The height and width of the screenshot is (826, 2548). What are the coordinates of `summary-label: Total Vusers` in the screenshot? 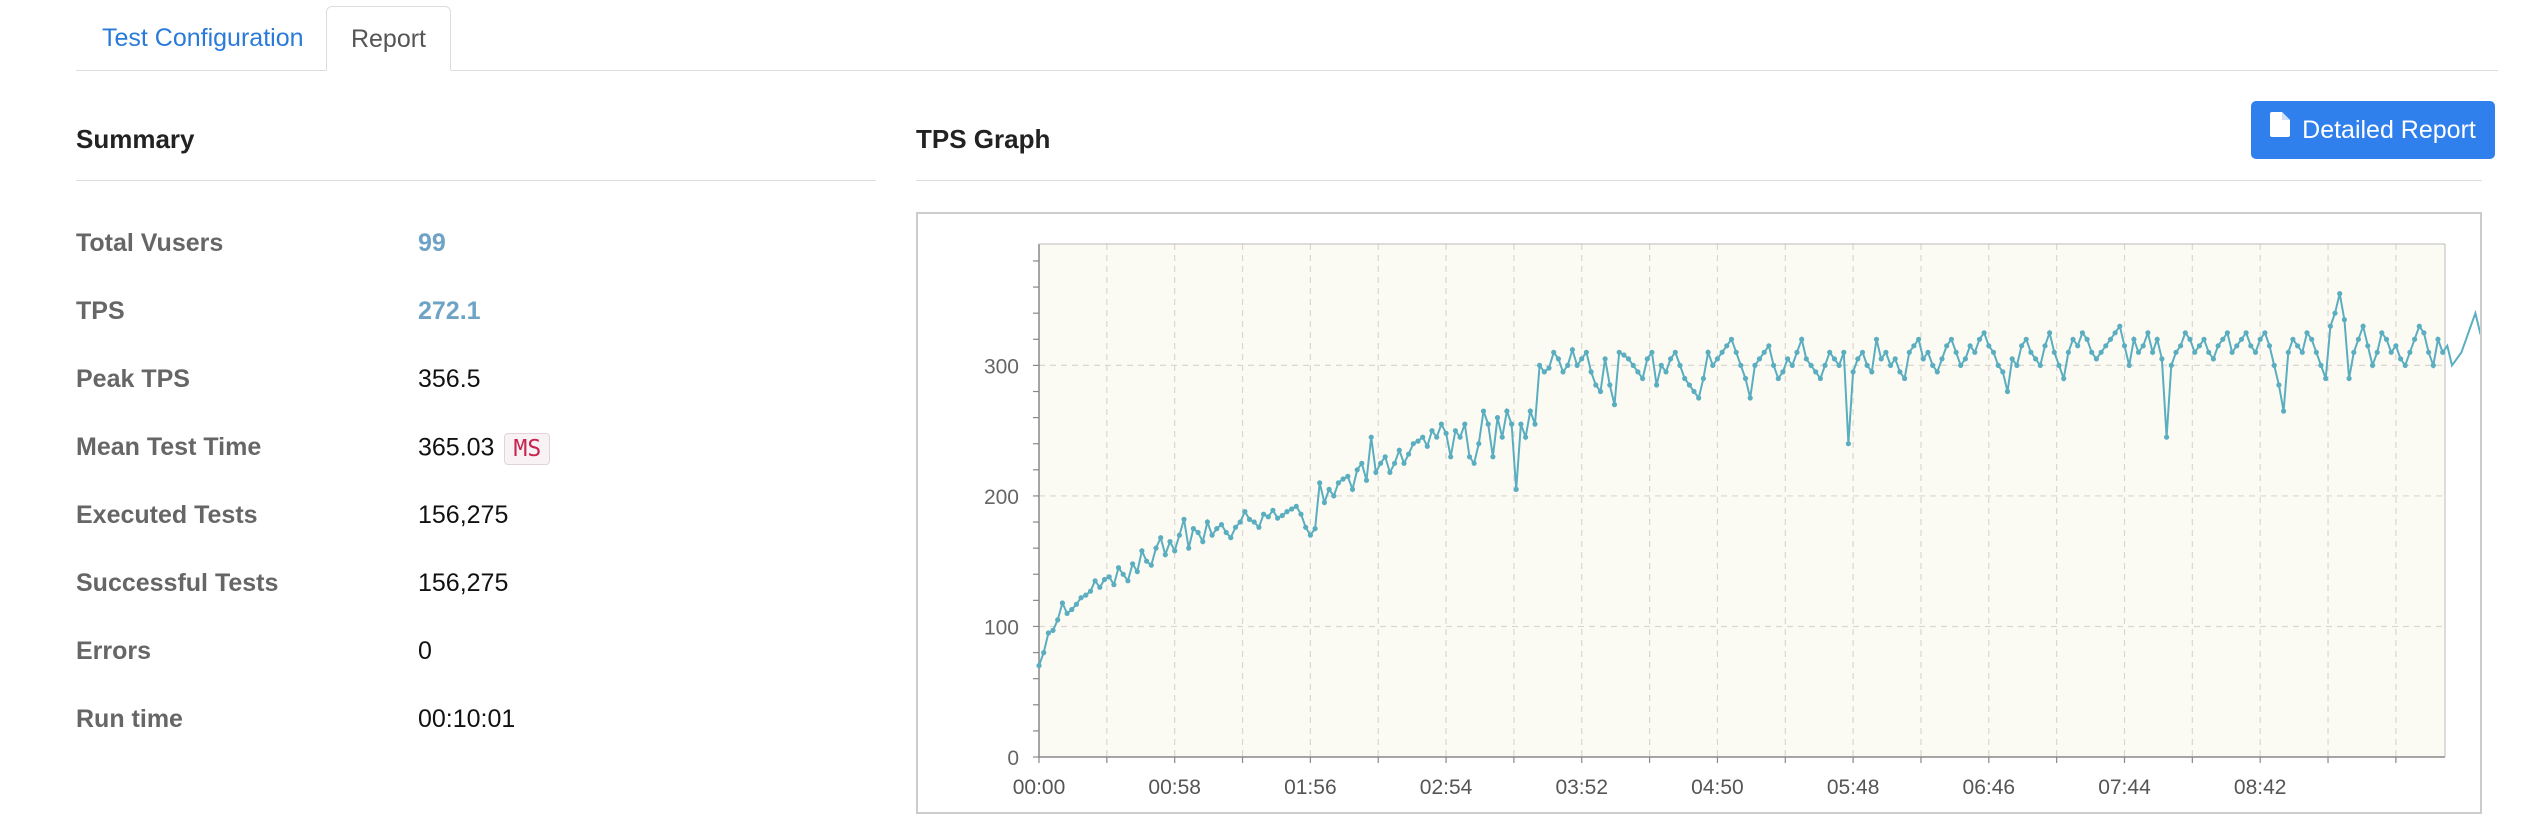 It's located at (150, 243).